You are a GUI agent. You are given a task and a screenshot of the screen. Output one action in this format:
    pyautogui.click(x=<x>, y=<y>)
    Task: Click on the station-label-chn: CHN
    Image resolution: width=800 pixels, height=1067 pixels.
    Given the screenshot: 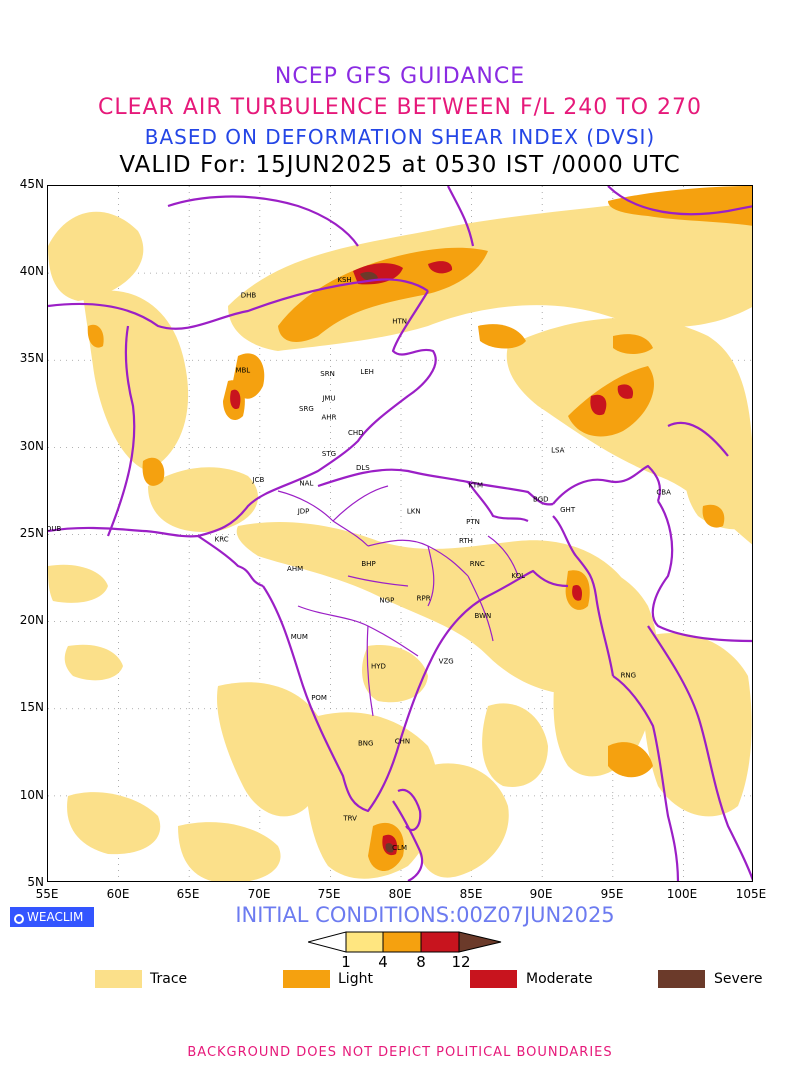 What is the action you would take?
    pyautogui.click(x=402, y=742)
    